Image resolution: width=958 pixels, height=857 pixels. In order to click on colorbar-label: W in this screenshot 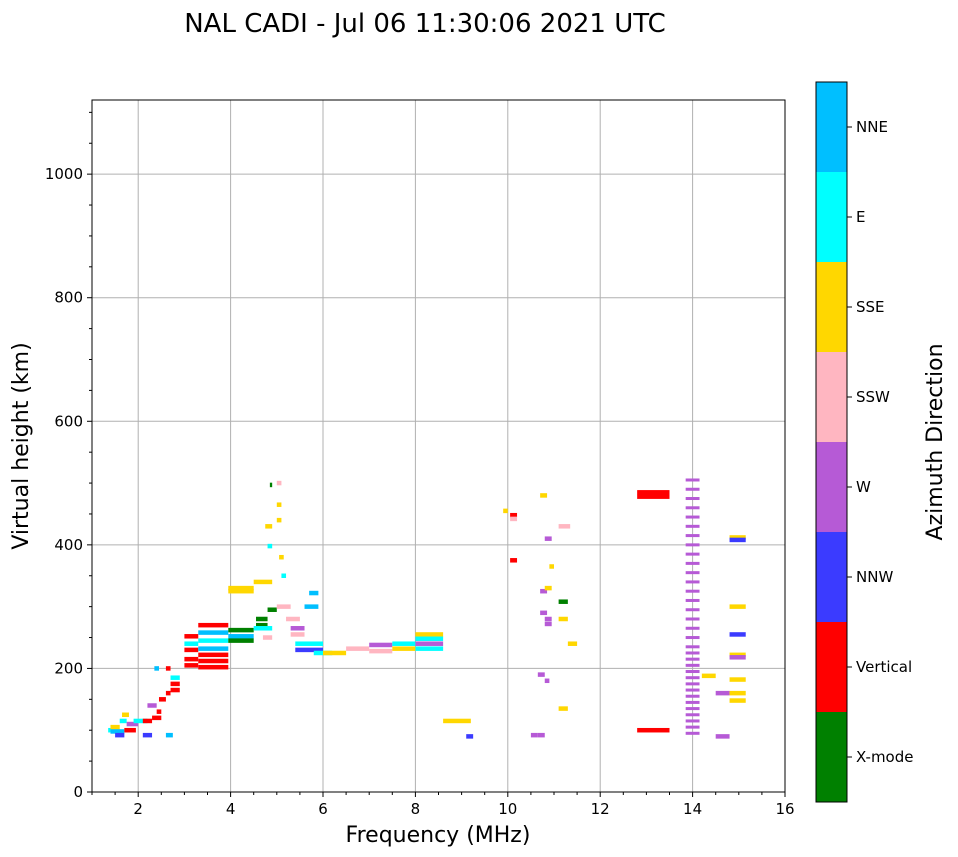, I will do `click(863, 487)`.